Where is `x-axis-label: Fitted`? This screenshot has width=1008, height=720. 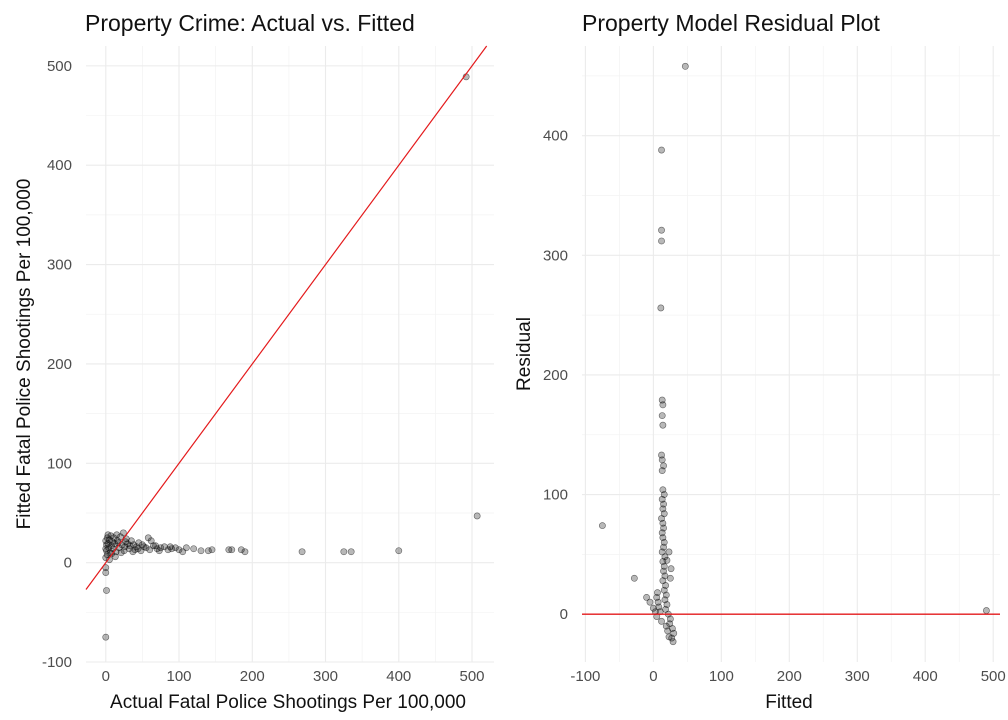 x-axis-label: Fitted is located at coordinates (789, 702).